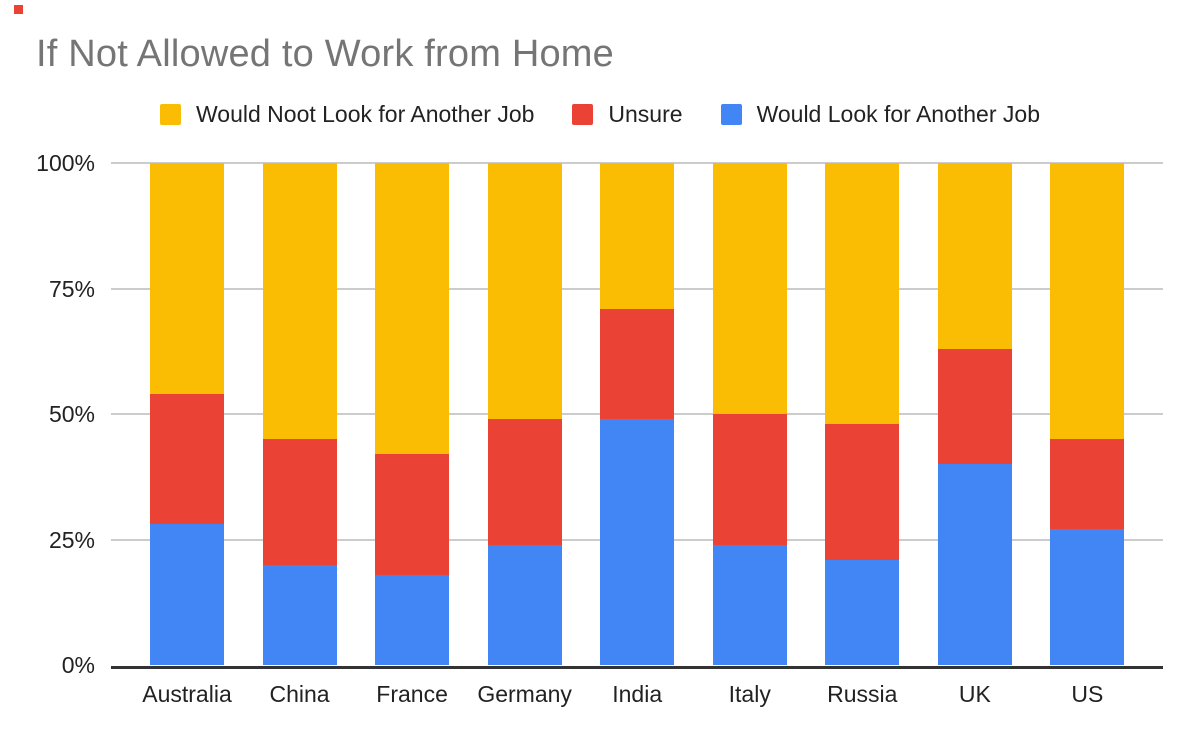 The image size is (1200, 742). What do you see at coordinates (731, 114) in the screenshot?
I see `legend-swatch-blue-icon` at bounding box center [731, 114].